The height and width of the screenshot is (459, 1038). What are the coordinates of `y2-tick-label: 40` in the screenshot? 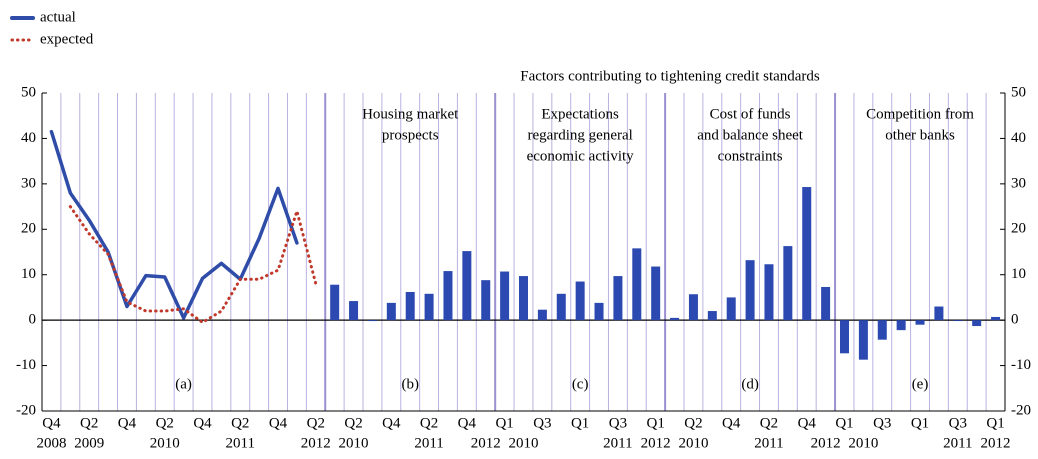 It's located at (1018, 138).